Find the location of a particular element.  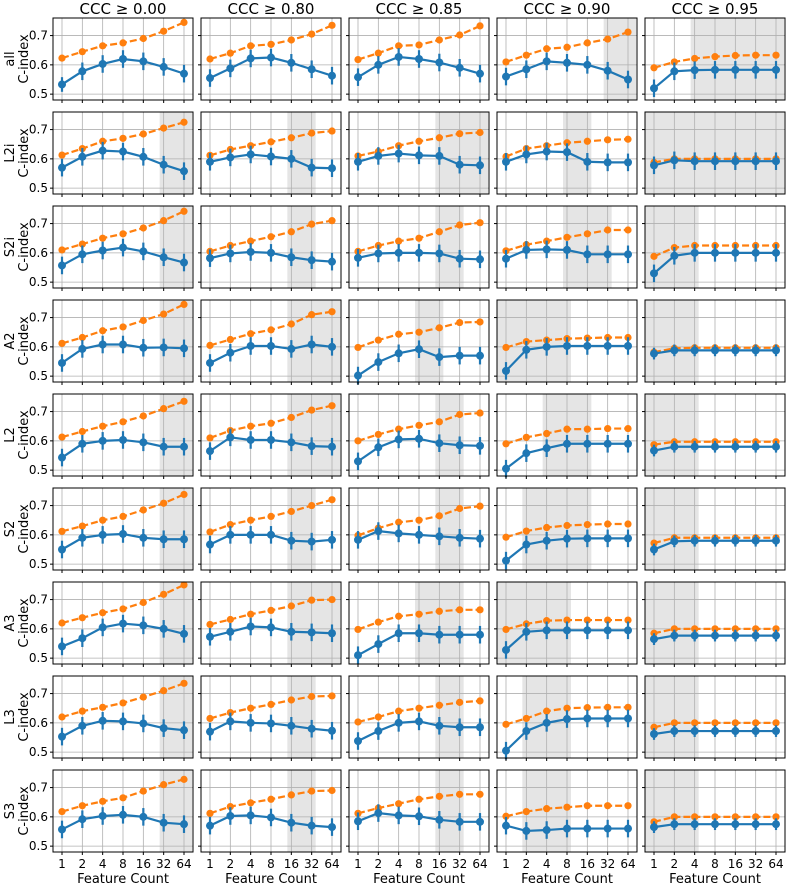

shaded-region is located at coordinates (461, 153).